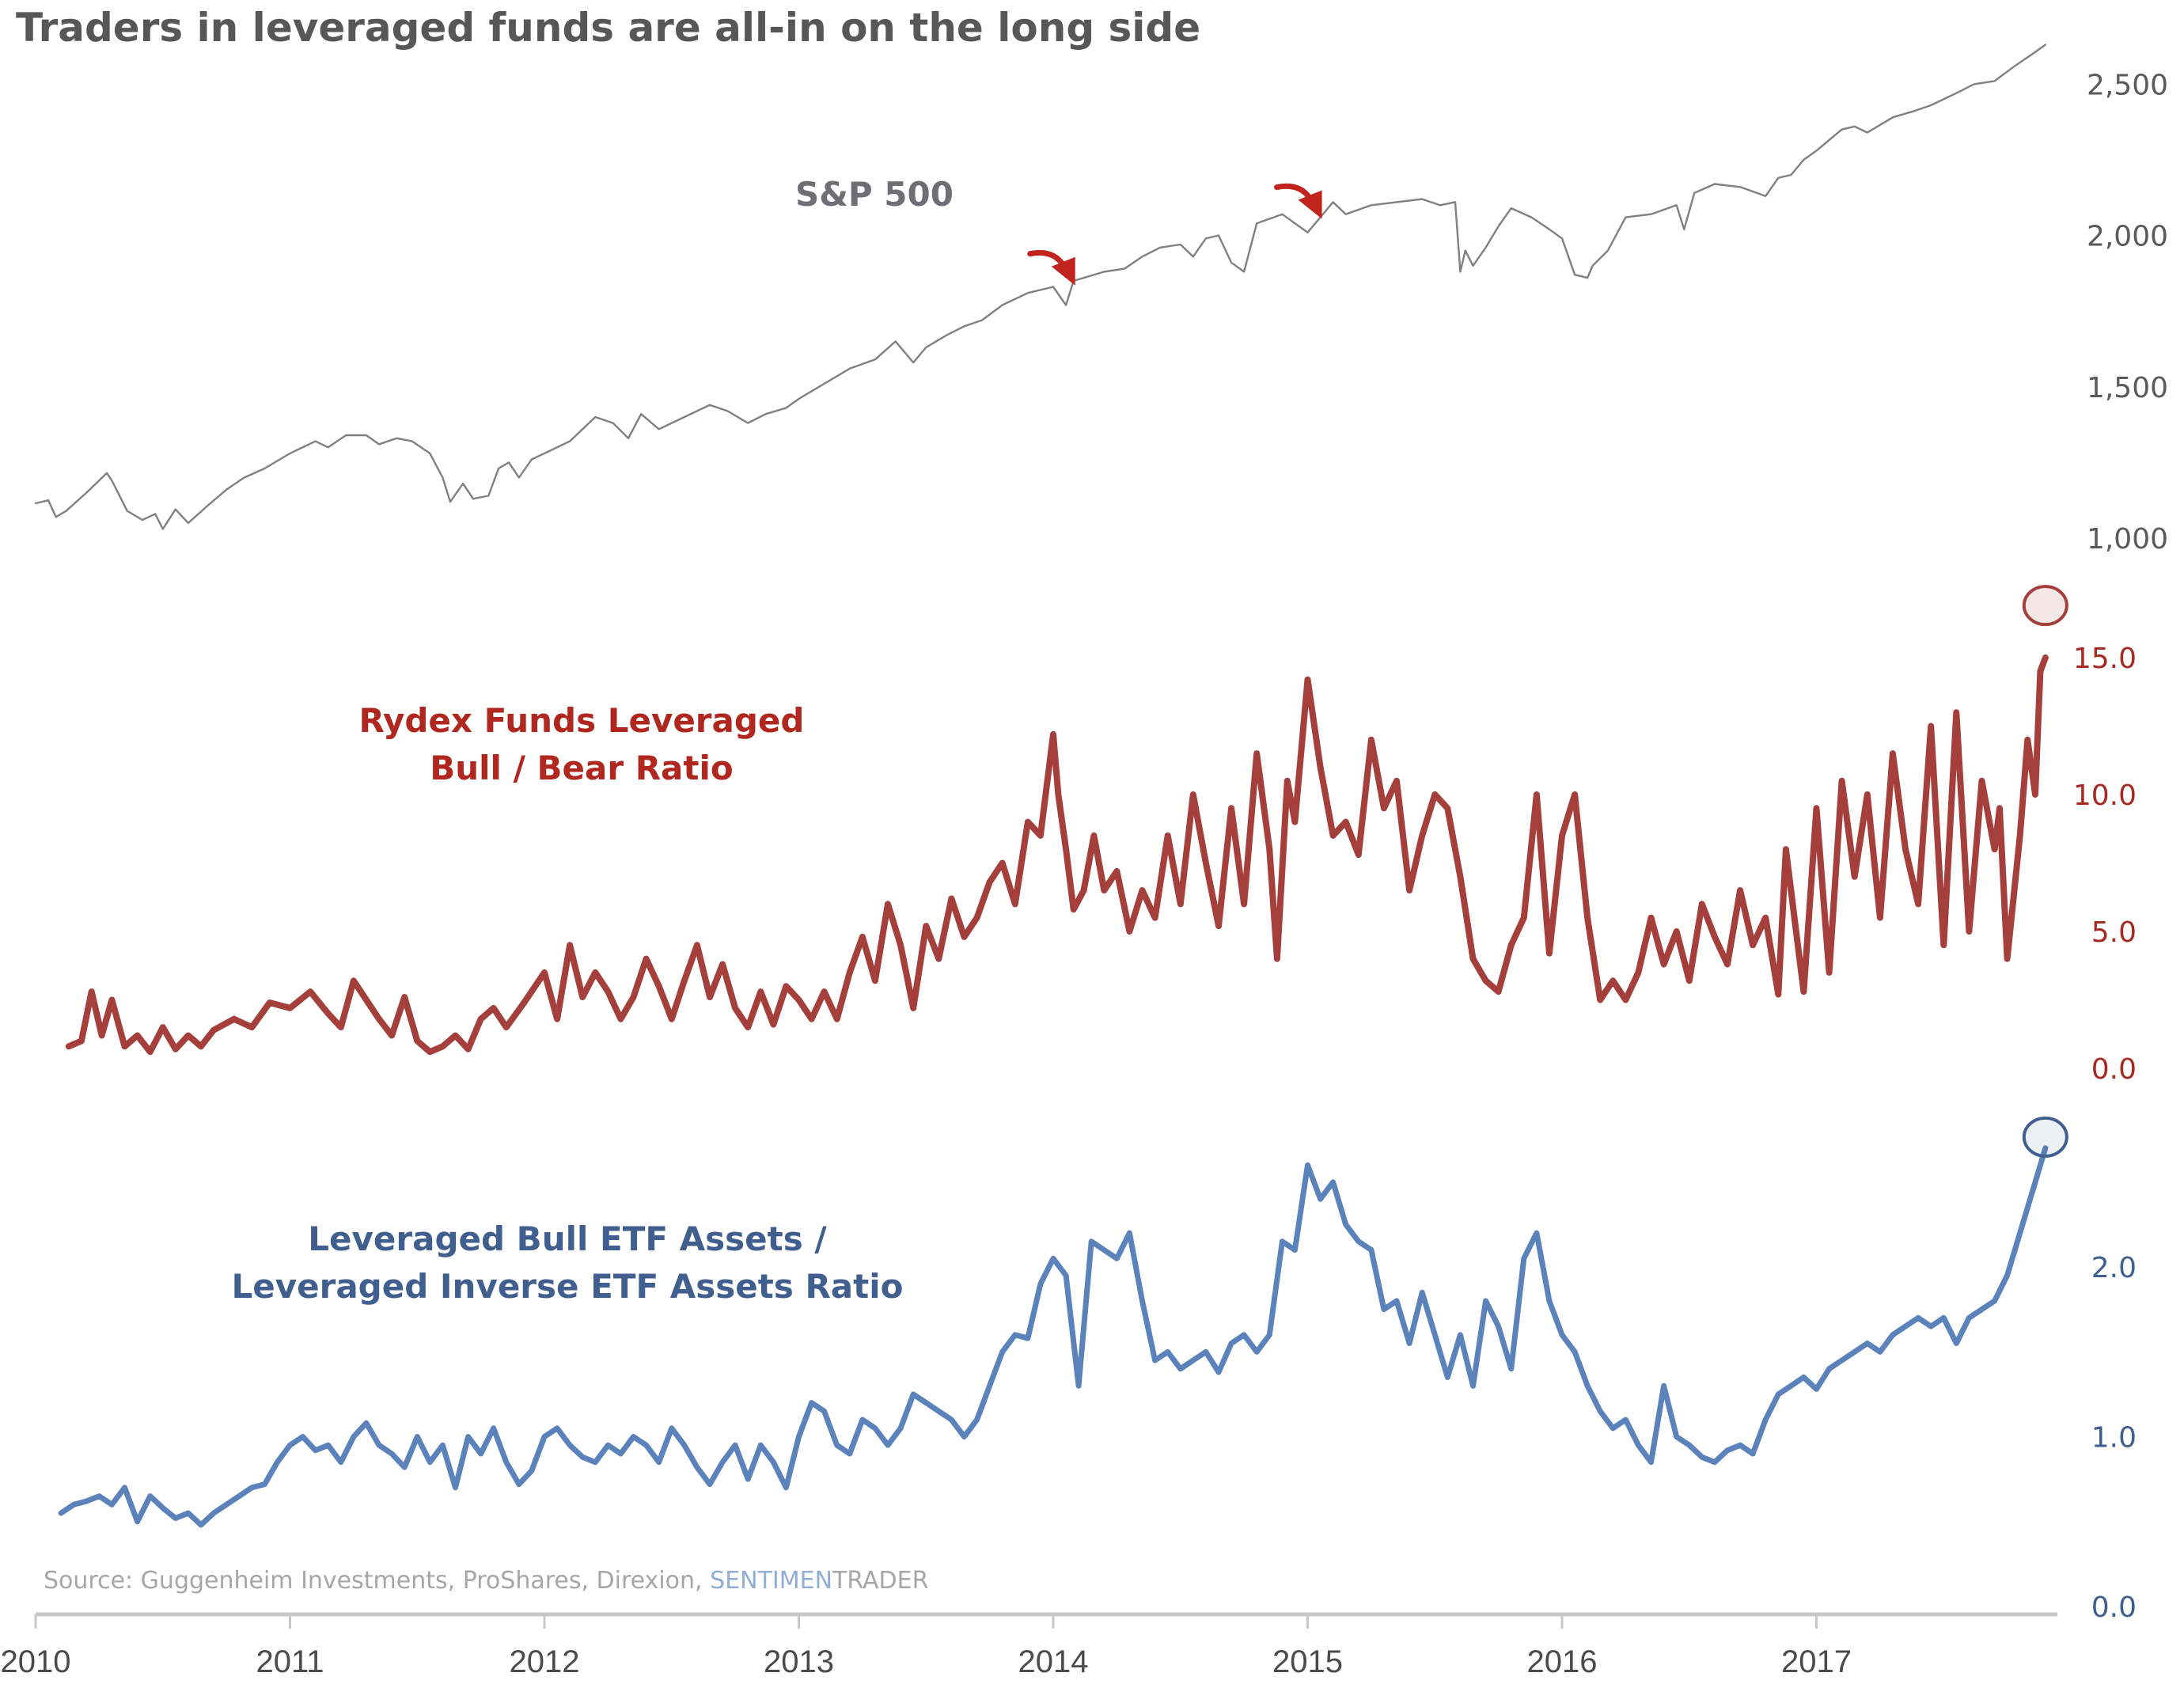 The width and height of the screenshot is (2184, 1684). Describe the element at coordinates (2127, 539) in the screenshot. I see `sp500-y-tick-label: 1,000` at that location.